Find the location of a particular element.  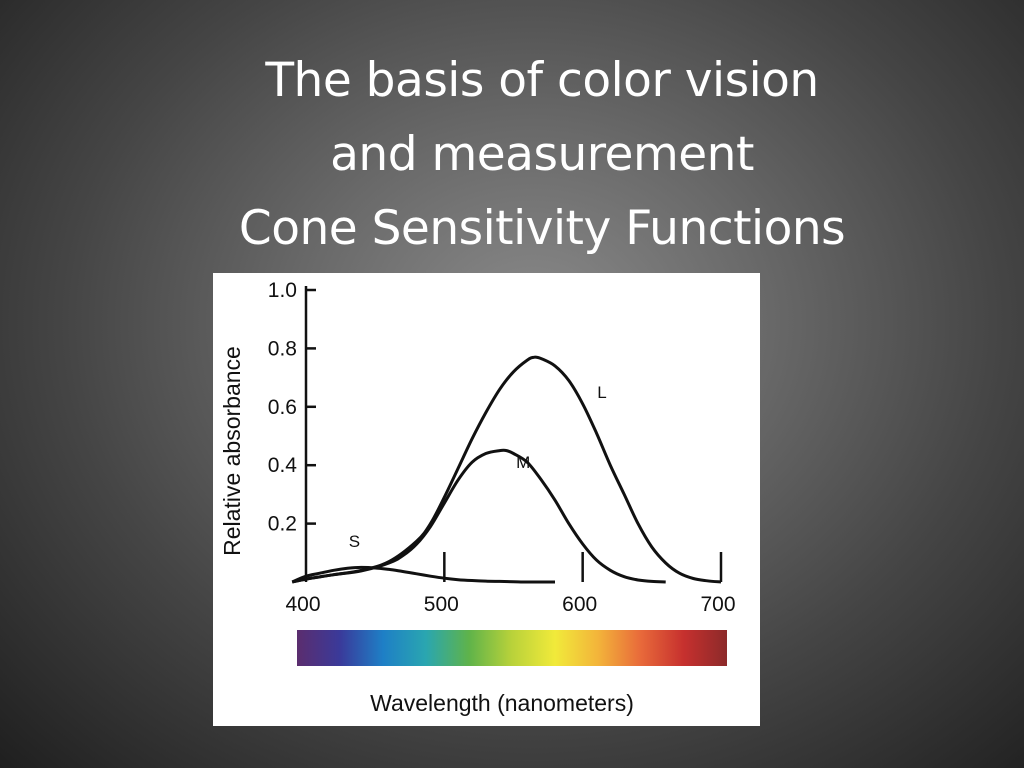

y-tick-label: 0.8 is located at coordinates (282, 348).